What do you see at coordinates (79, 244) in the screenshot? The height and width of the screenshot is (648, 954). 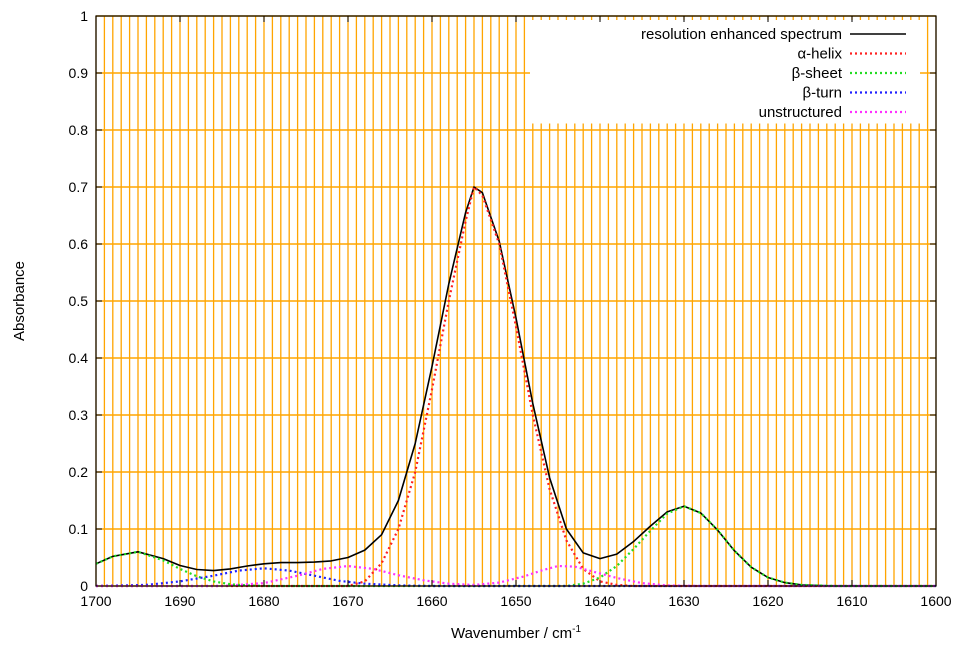 I see `y-tick-label: 0.6` at bounding box center [79, 244].